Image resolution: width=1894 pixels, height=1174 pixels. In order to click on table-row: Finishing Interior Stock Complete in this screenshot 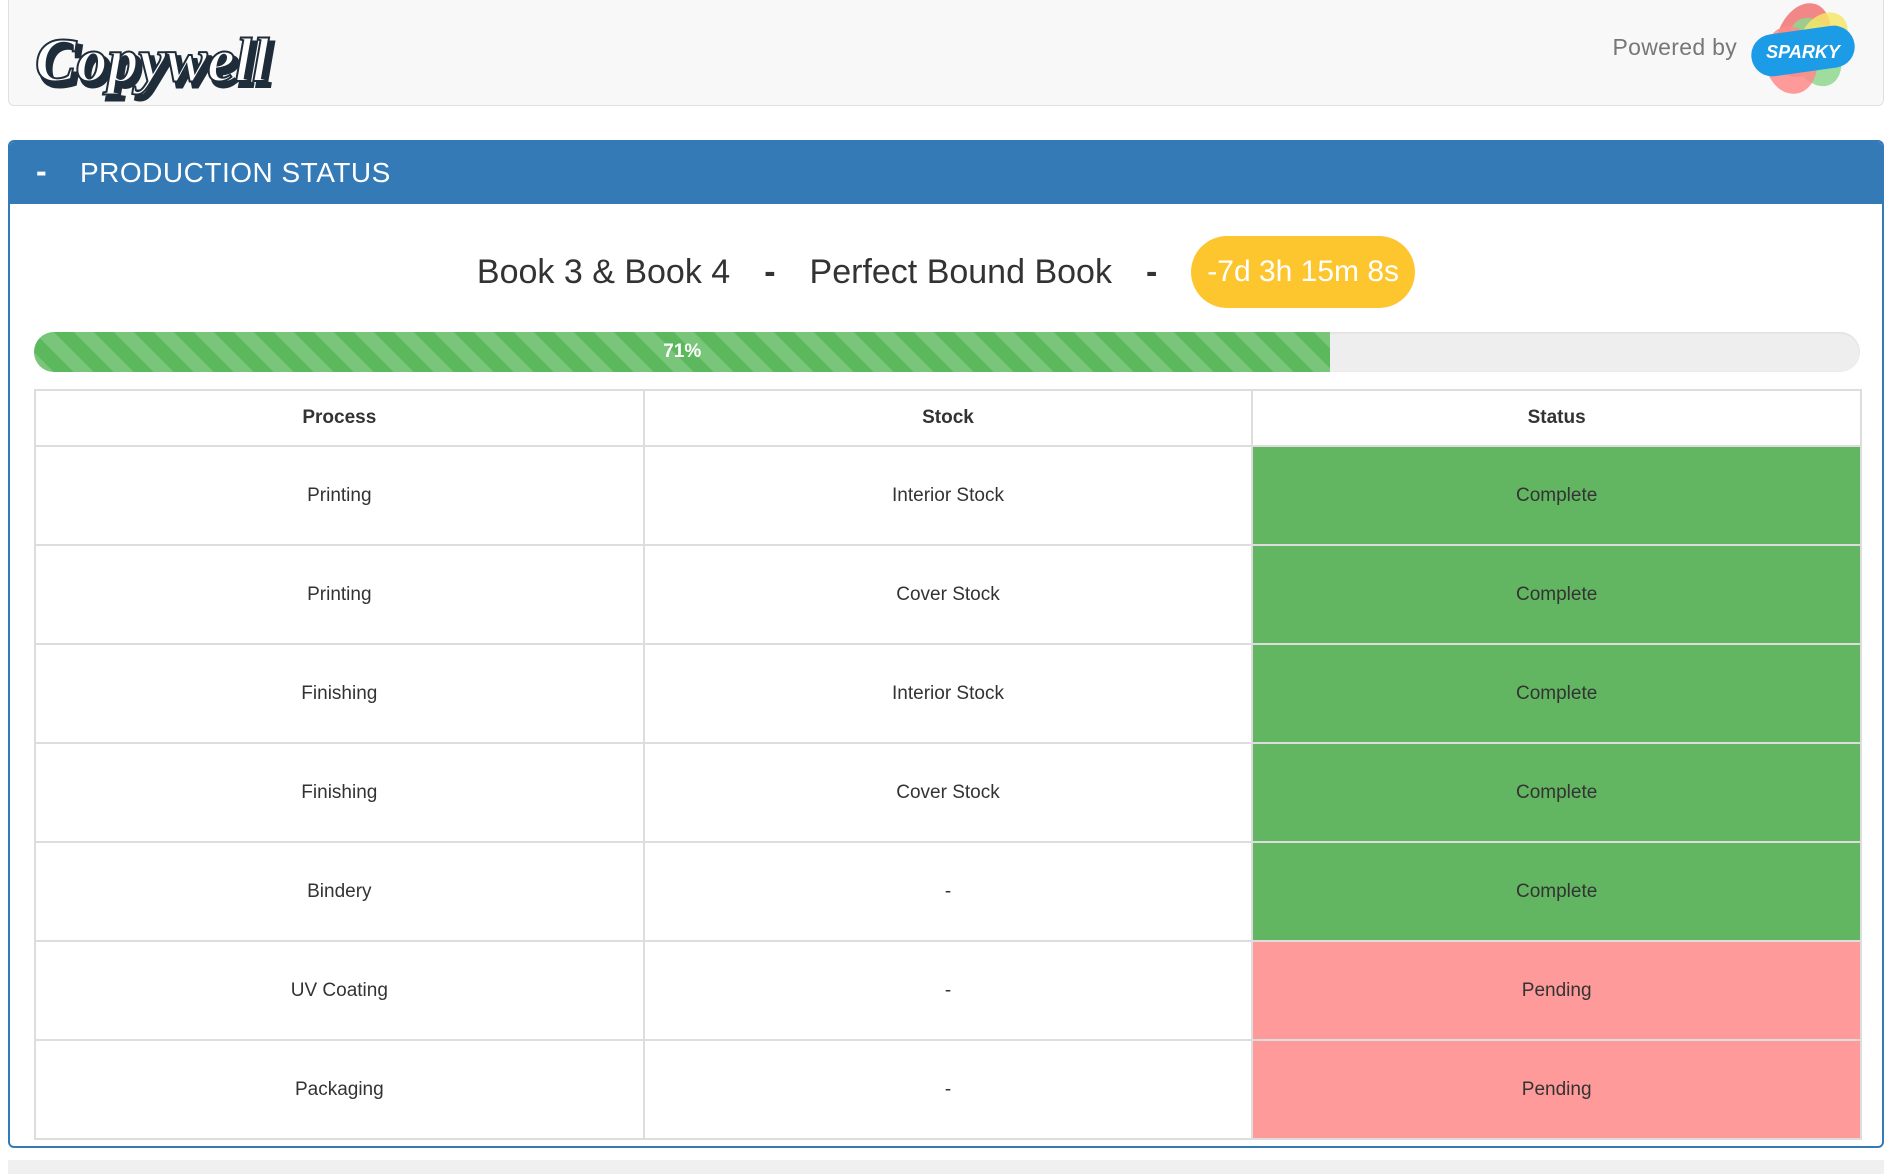, I will do `click(948, 693)`.